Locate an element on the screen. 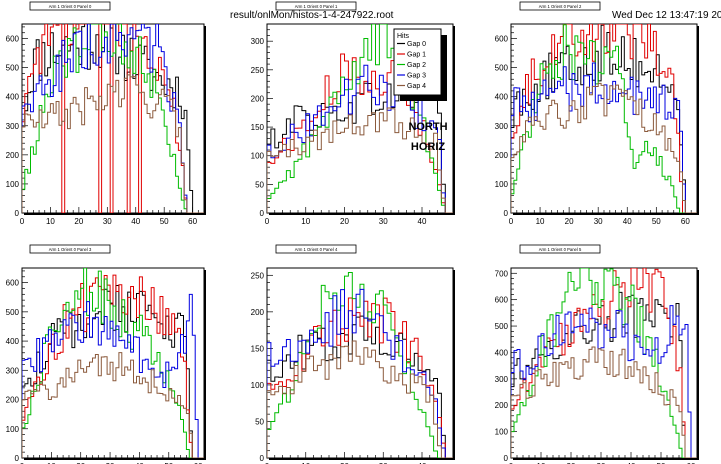  panel-title: Arm 1 Orient 0 Panel 0 is located at coordinates (70, 6).